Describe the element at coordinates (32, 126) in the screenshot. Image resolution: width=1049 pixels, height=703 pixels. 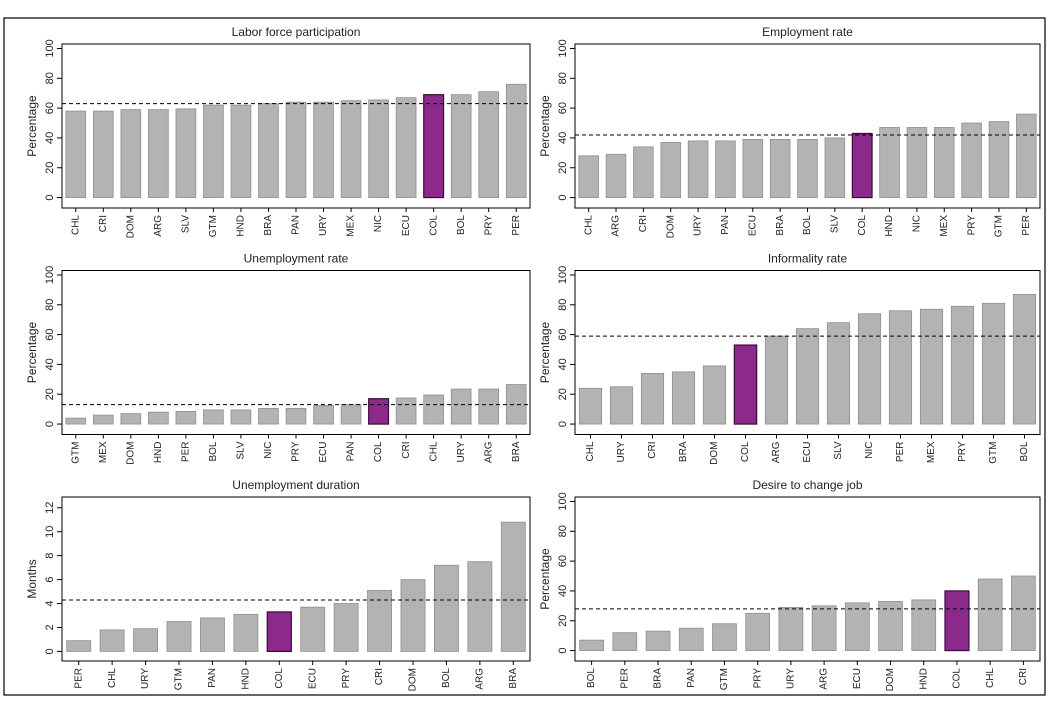
I see `y-axis-label: Percentage` at that location.